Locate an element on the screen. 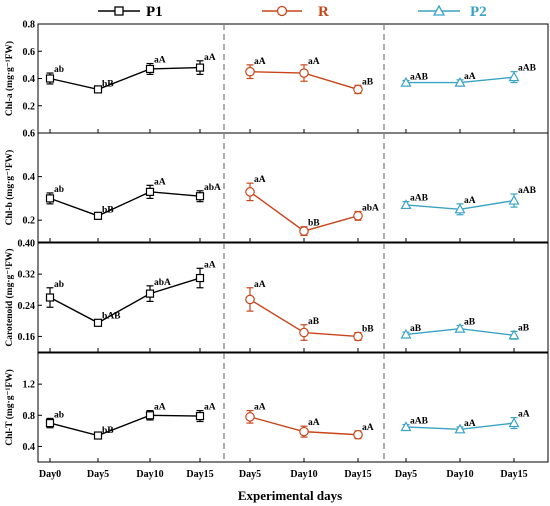  y-tick-label: 0.24 is located at coordinates (27, 306).